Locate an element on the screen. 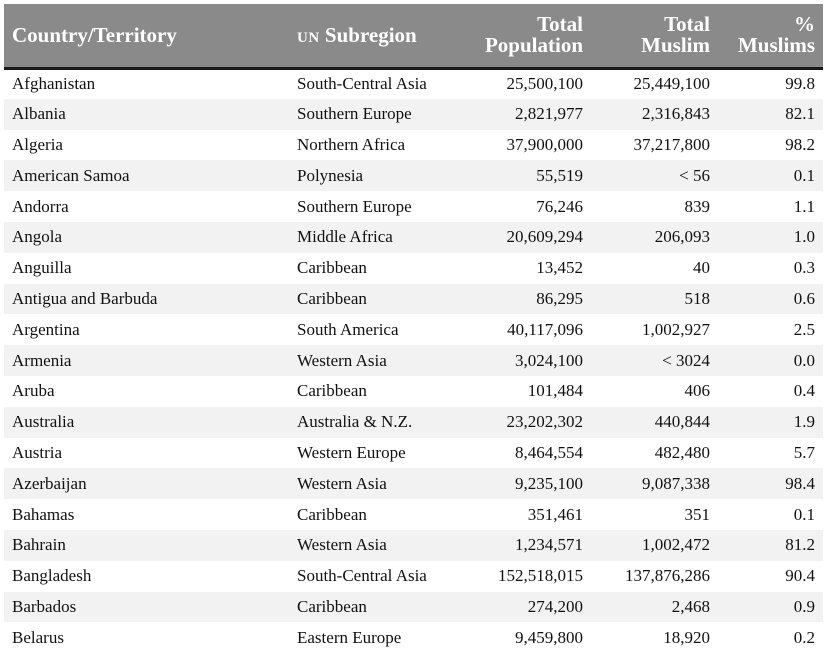 Image resolution: width=827 pixels, height=656 pixels. cell-total-muslim: 1,002,472 is located at coordinates (676, 545).